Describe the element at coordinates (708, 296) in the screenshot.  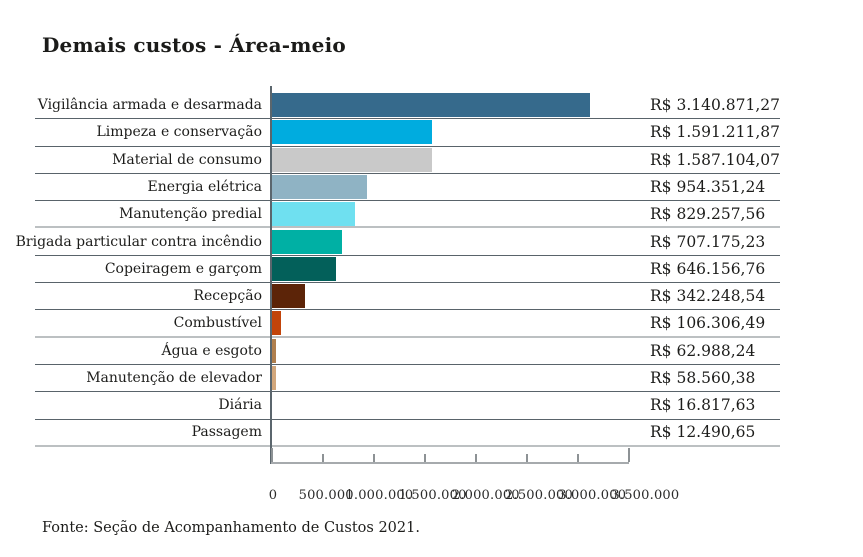
I see `value-label: R$ 342.248,54` at that location.